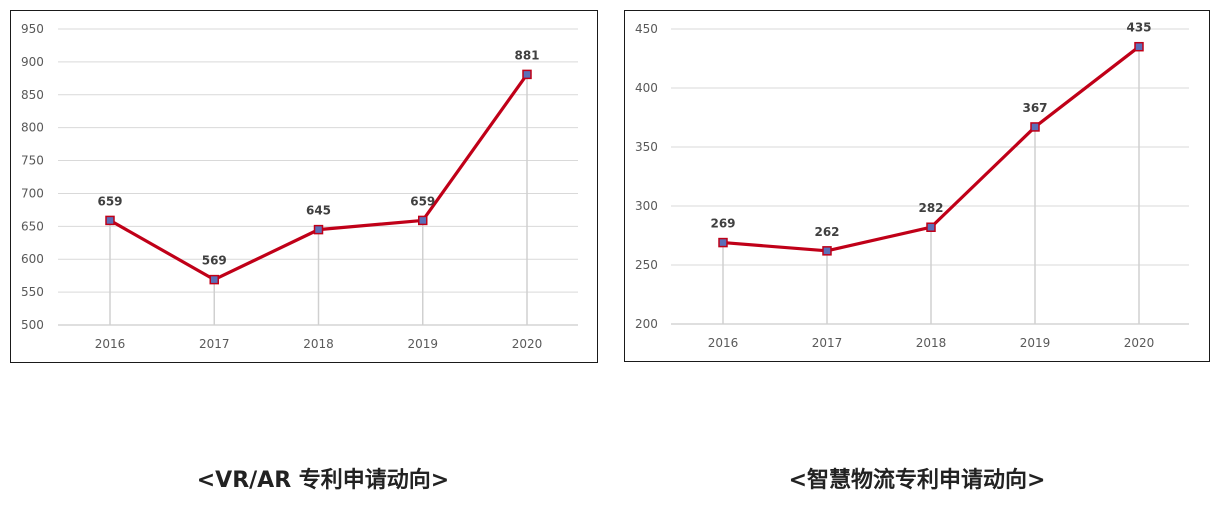 The height and width of the screenshot is (506, 1224). What do you see at coordinates (32, 128) in the screenshot?
I see `y-tick-label: 800` at bounding box center [32, 128].